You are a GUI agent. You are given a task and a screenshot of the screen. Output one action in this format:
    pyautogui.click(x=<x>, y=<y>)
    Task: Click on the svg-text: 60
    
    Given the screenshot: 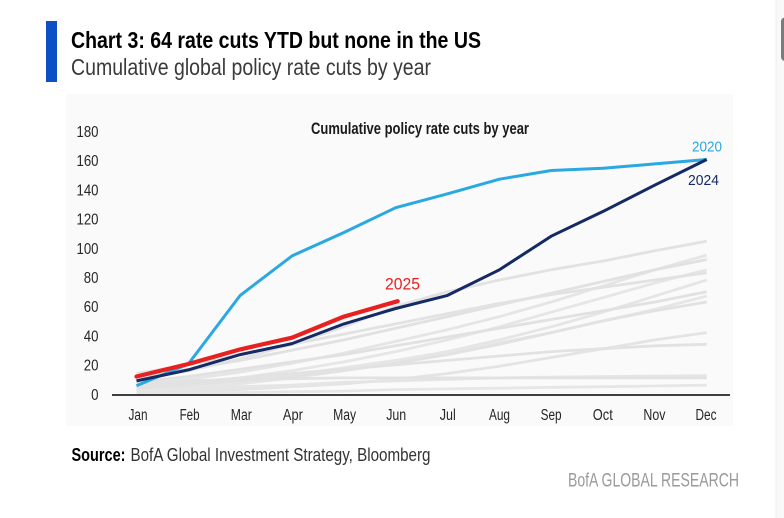 What is the action you would take?
    pyautogui.click(x=91, y=307)
    